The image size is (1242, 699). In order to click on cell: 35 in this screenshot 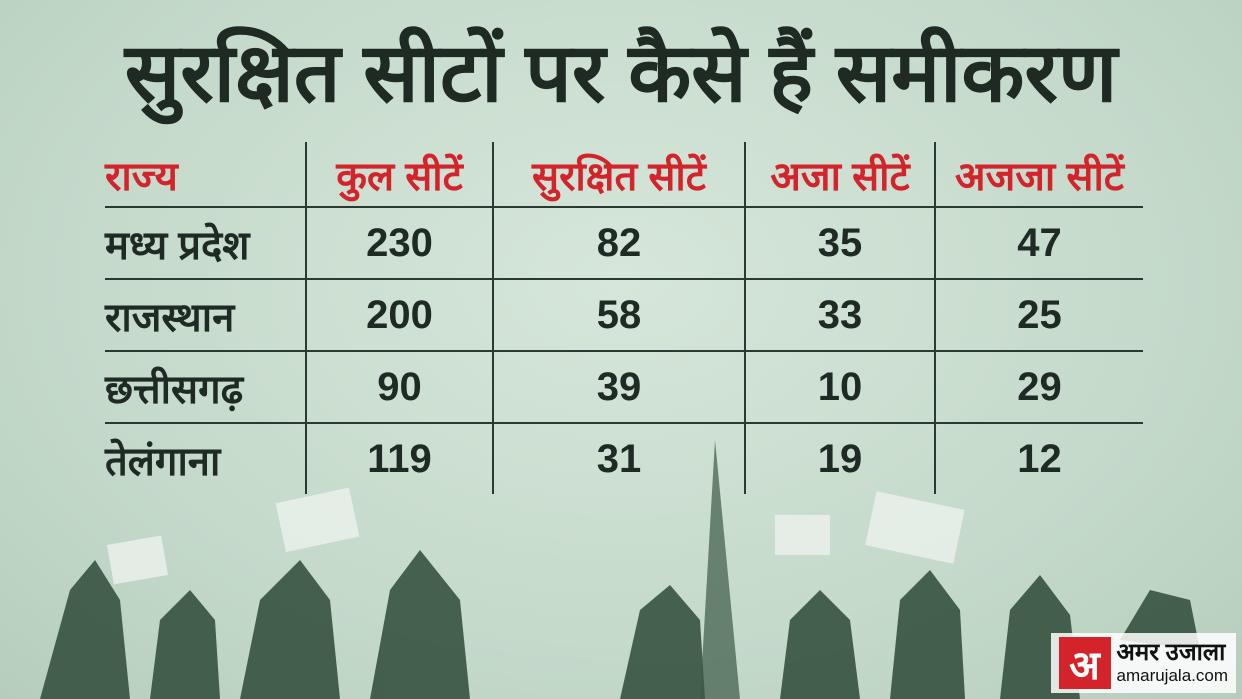, I will do `click(839, 243)`.